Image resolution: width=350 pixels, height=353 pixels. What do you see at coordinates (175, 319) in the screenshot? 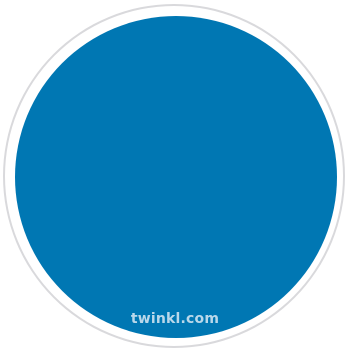
I see `watermark-text: twinkl.com` at bounding box center [175, 319].